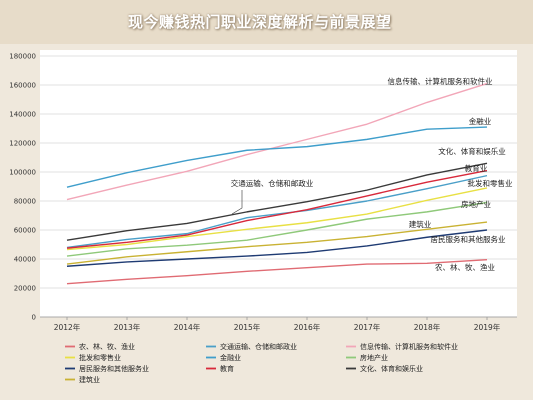 This screenshot has width=533, height=400. What do you see at coordinates (22, 115) in the screenshot?
I see `y-tick-label: 140000` at bounding box center [22, 115].